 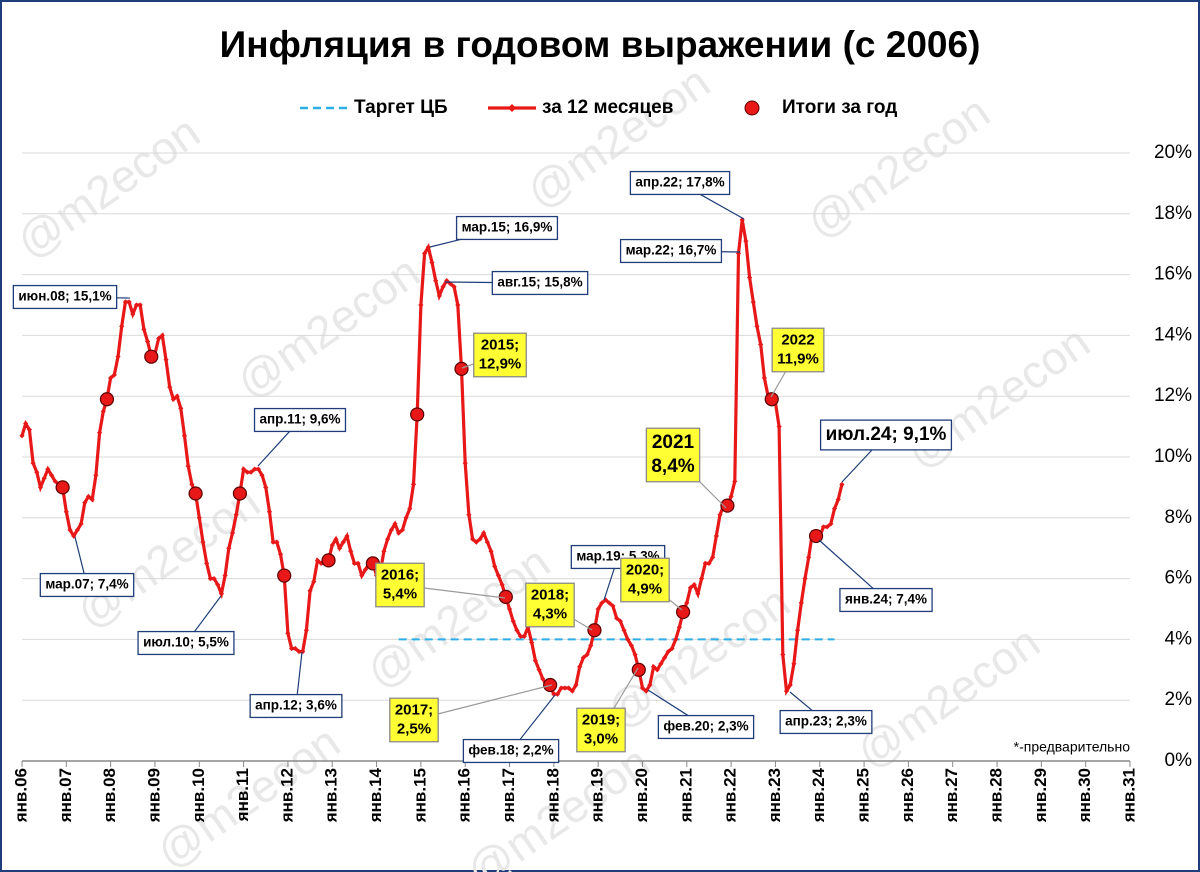 I want to click on y-tick-label: 0%, so click(x=1179, y=760).